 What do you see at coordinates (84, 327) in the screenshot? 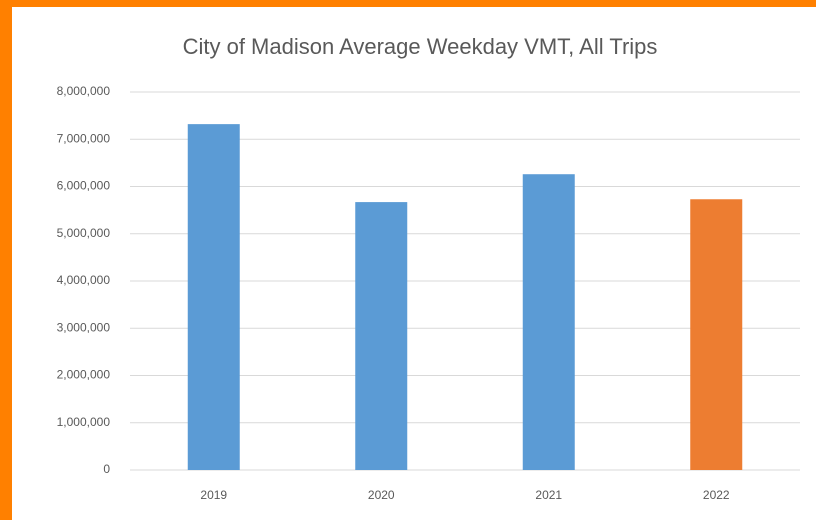
I see `y-tick-label: 3,000,000` at bounding box center [84, 327].